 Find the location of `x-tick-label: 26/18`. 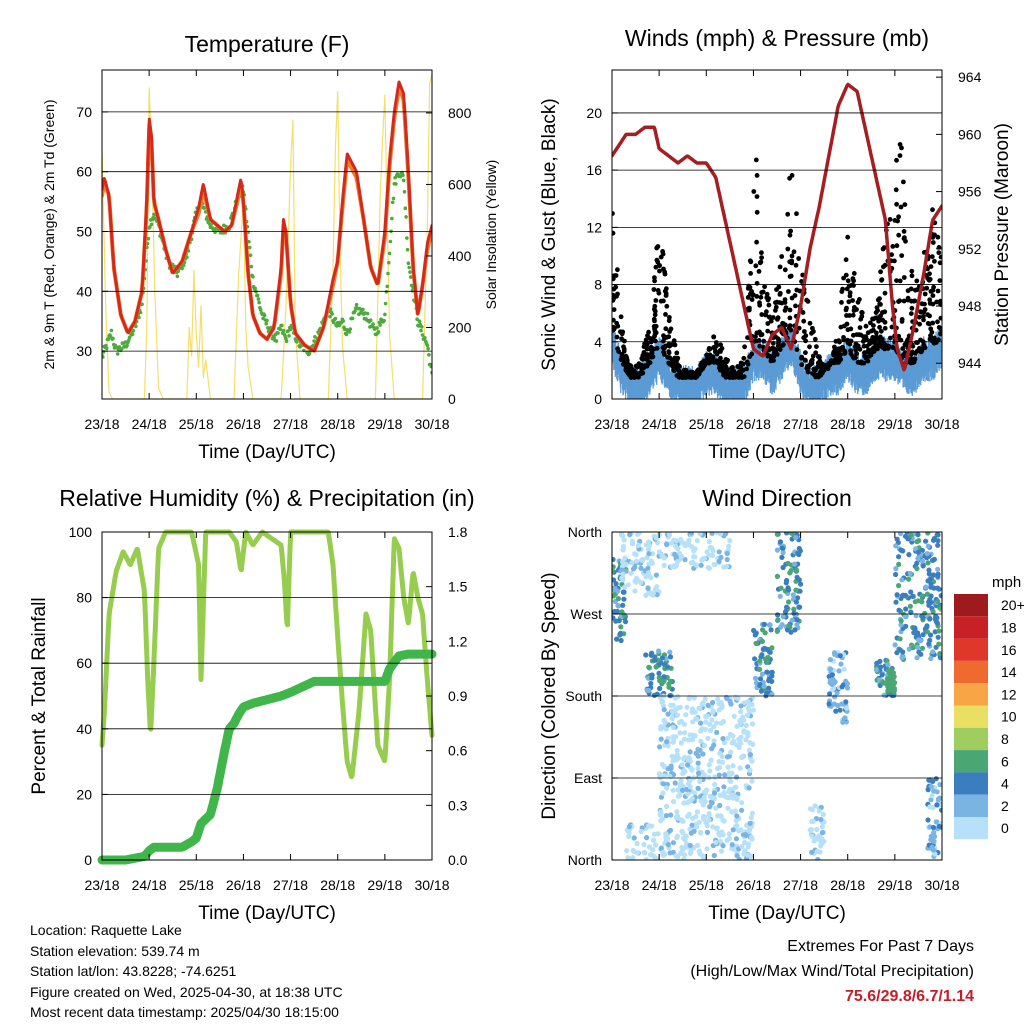

x-tick-label: 26/18 is located at coordinates (753, 424).